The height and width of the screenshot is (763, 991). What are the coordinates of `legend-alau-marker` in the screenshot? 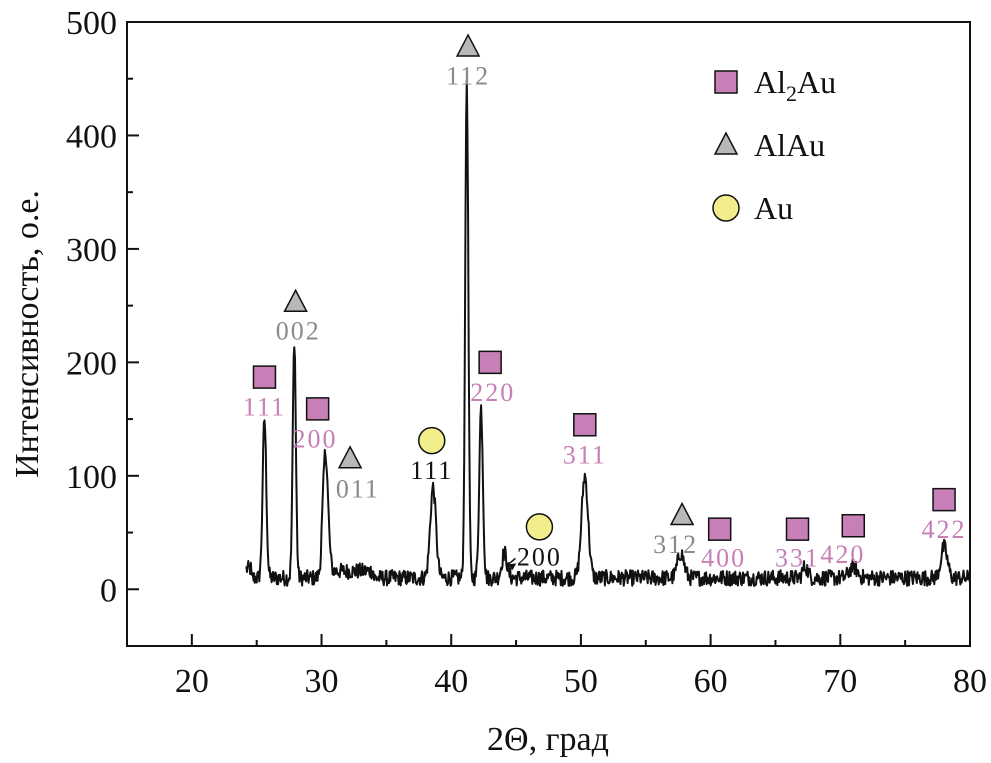 It's located at (726, 143).